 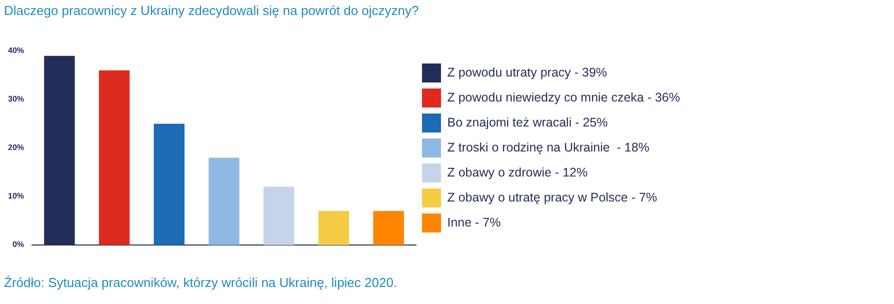 I want to click on legend-label: Inne - 7%, so click(x=474, y=222).